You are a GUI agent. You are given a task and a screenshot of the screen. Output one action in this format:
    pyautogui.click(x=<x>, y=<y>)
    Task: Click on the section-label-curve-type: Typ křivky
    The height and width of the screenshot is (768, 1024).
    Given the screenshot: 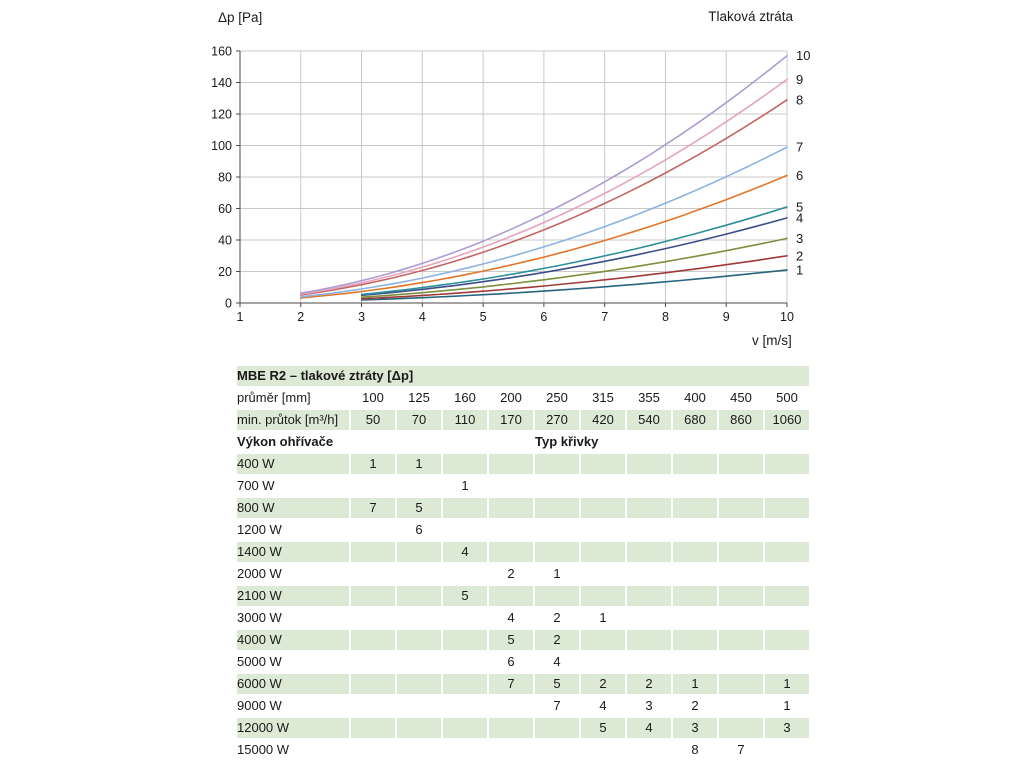 What is the action you would take?
    pyautogui.click(x=567, y=441)
    